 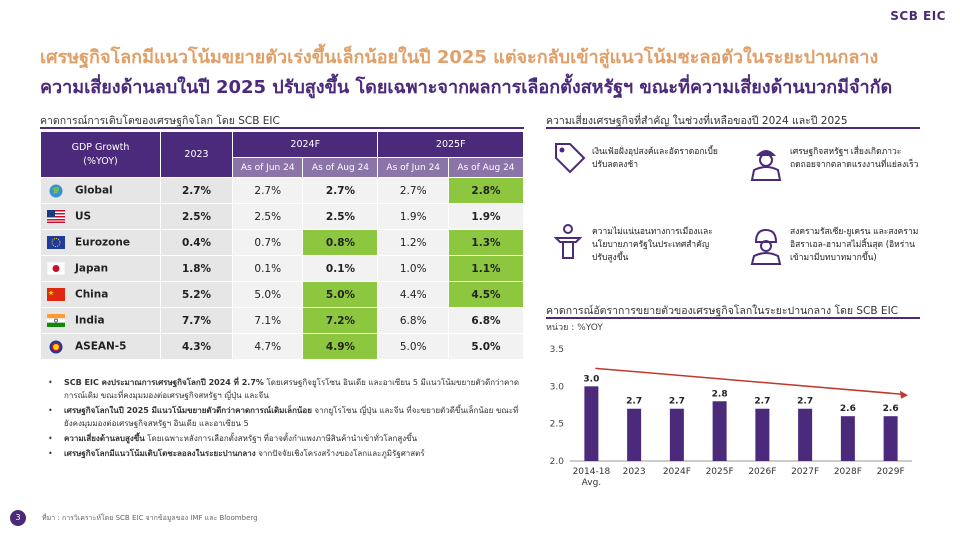 What do you see at coordinates (56, 268) in the screenshot?
I see `japan-flag-icon` at bounding box center [56, 268].